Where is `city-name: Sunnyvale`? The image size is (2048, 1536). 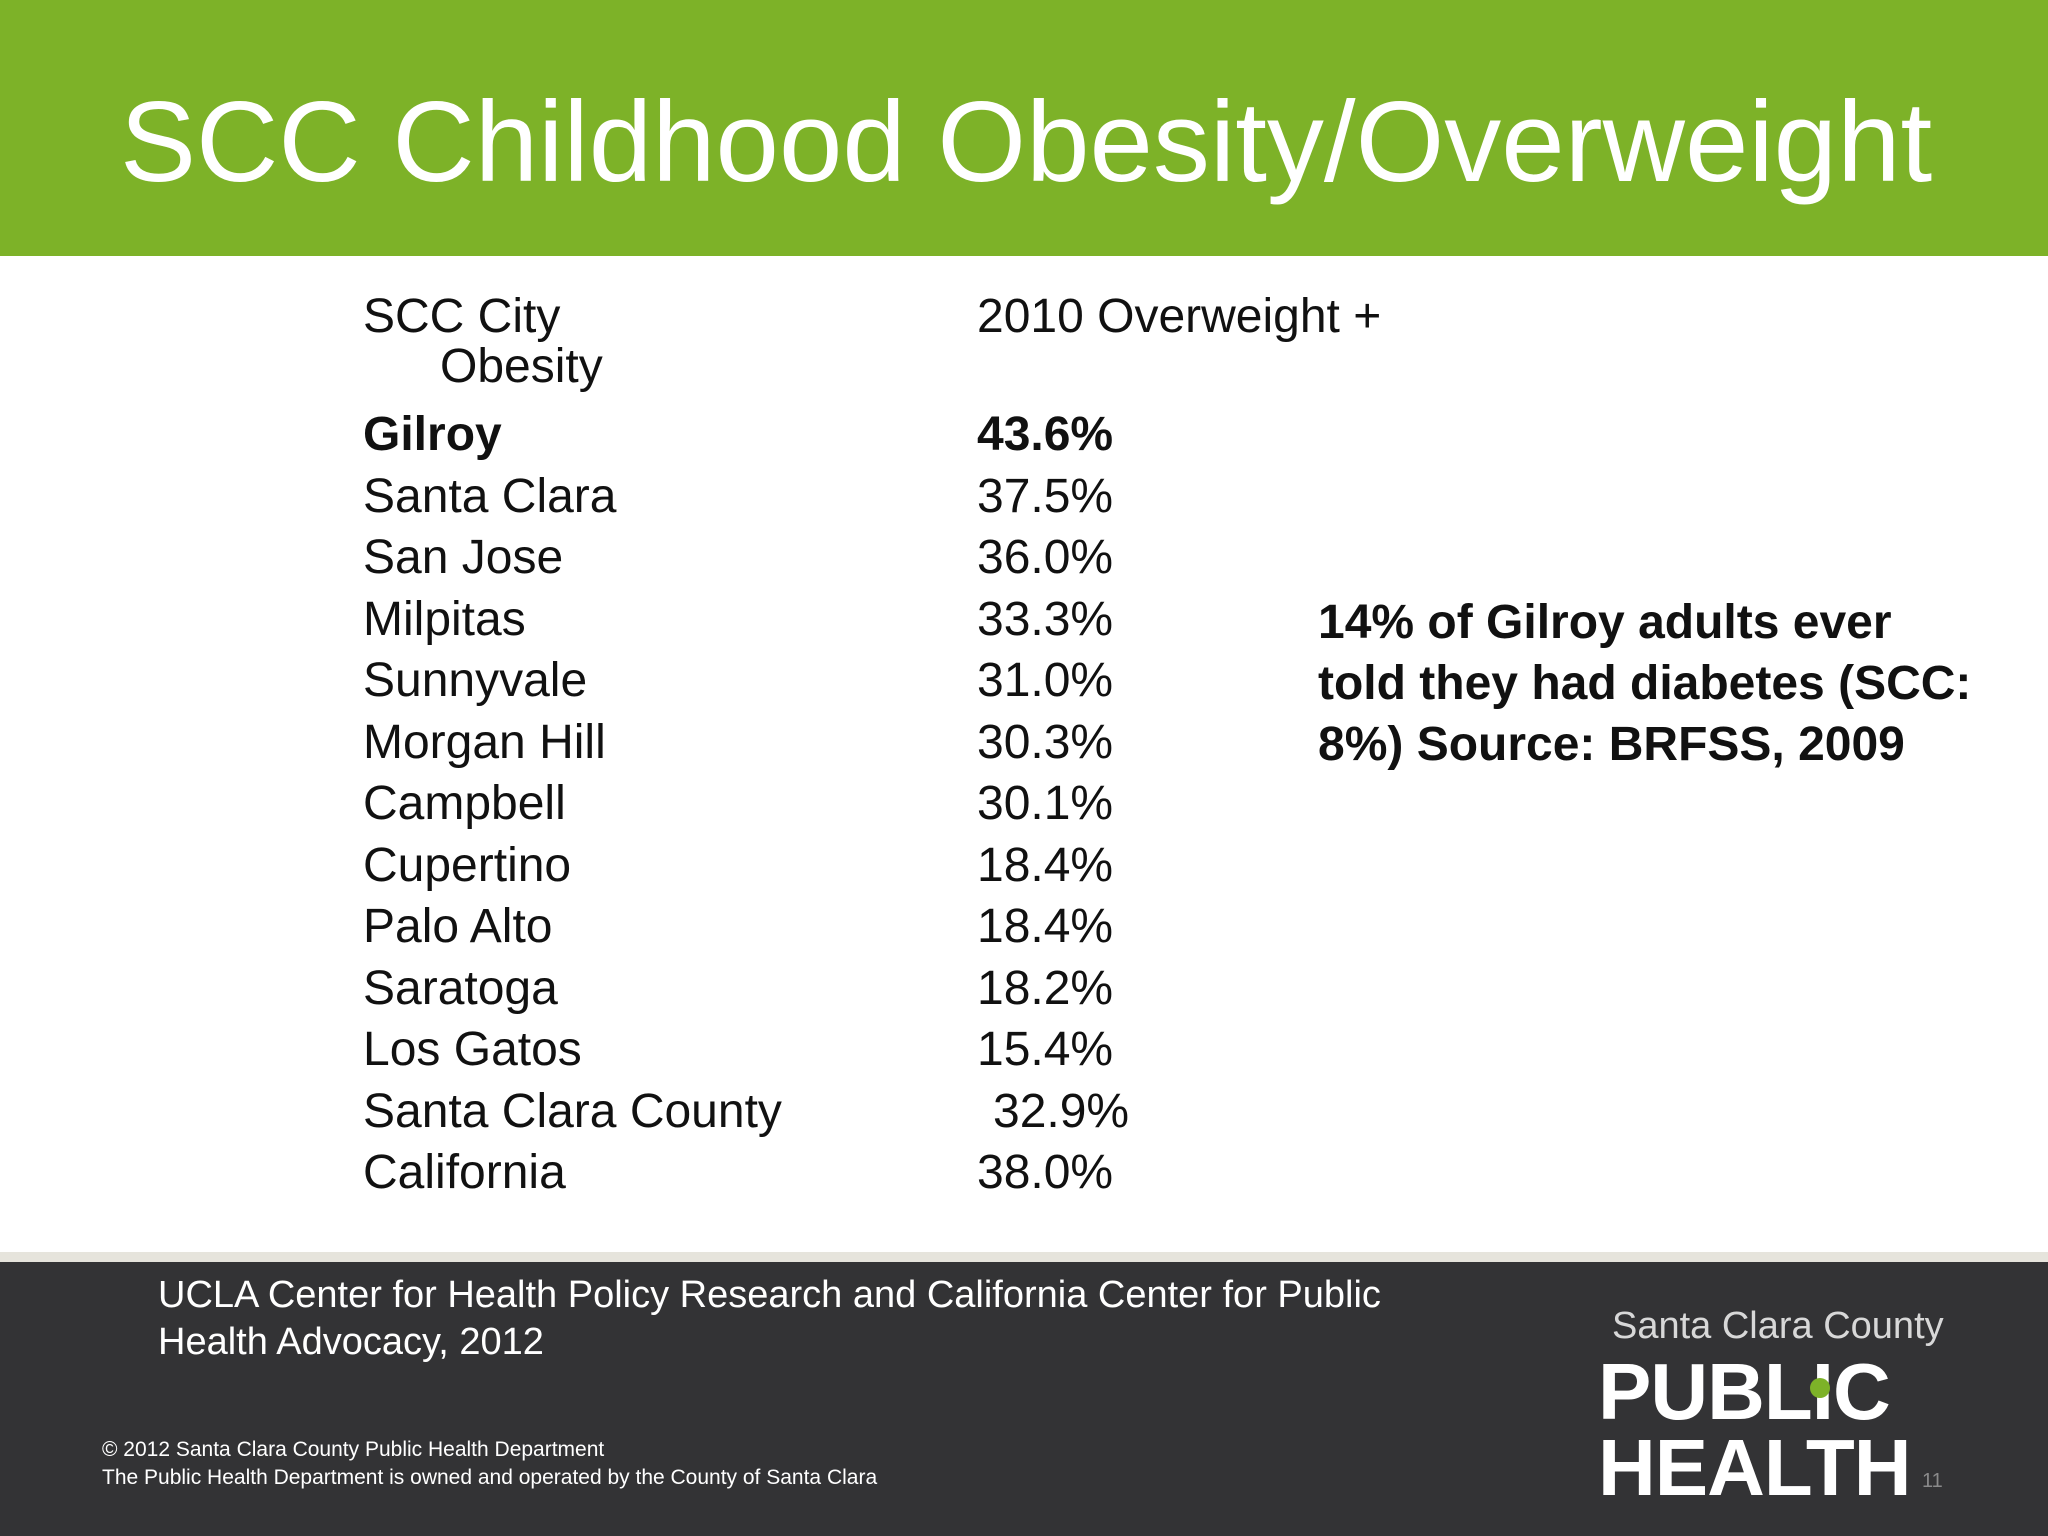
city-name: Sunnyvale is located at coordinates (475, 680).